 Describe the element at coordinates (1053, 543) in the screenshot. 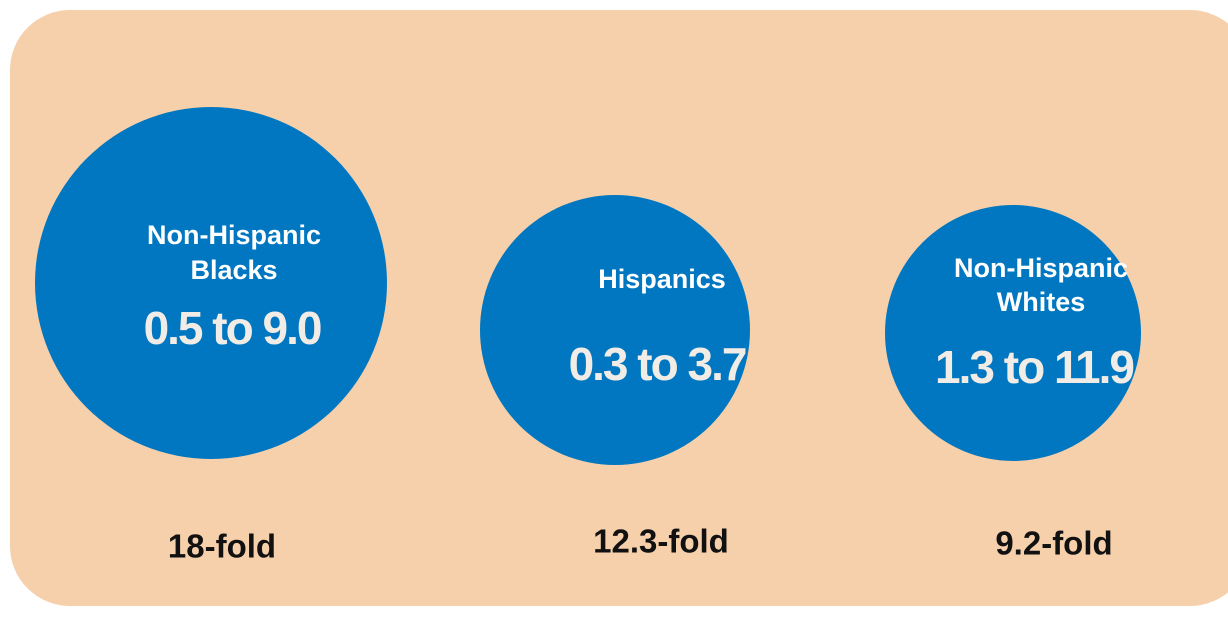

I see `fold-label: 9.2-fold` at that location.